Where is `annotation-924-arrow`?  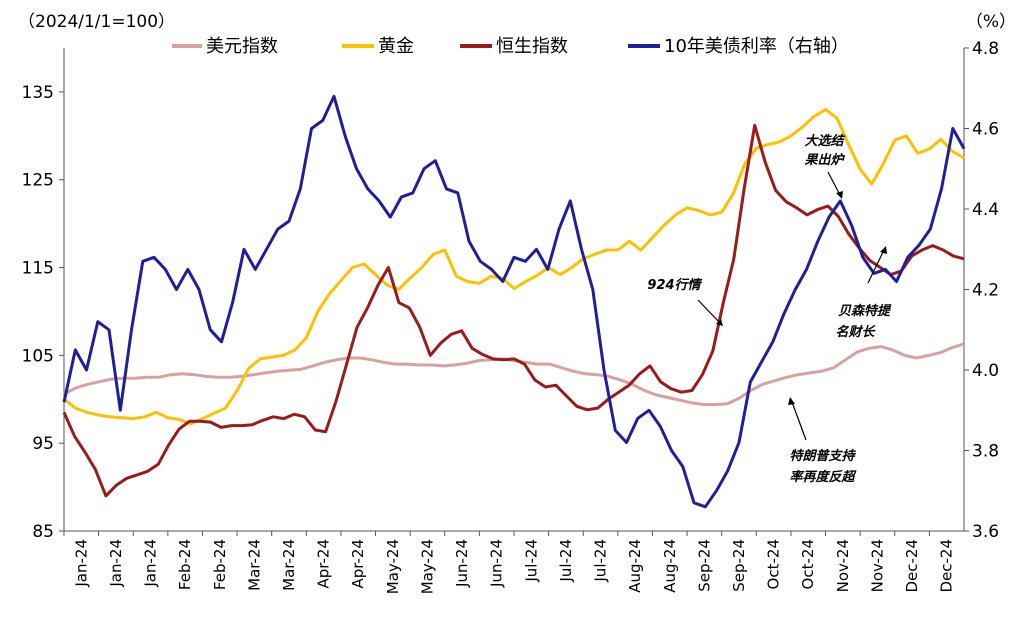
annotation-924-arrow is located at coordinates (709, 311).